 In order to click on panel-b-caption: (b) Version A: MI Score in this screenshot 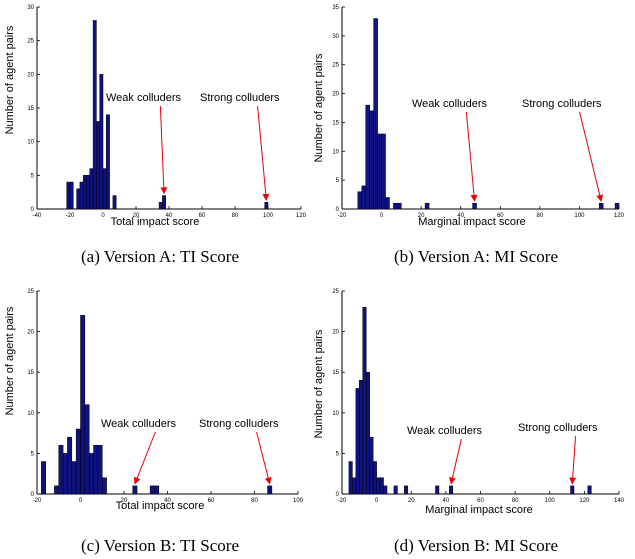, I will do `click(476, 256)`.